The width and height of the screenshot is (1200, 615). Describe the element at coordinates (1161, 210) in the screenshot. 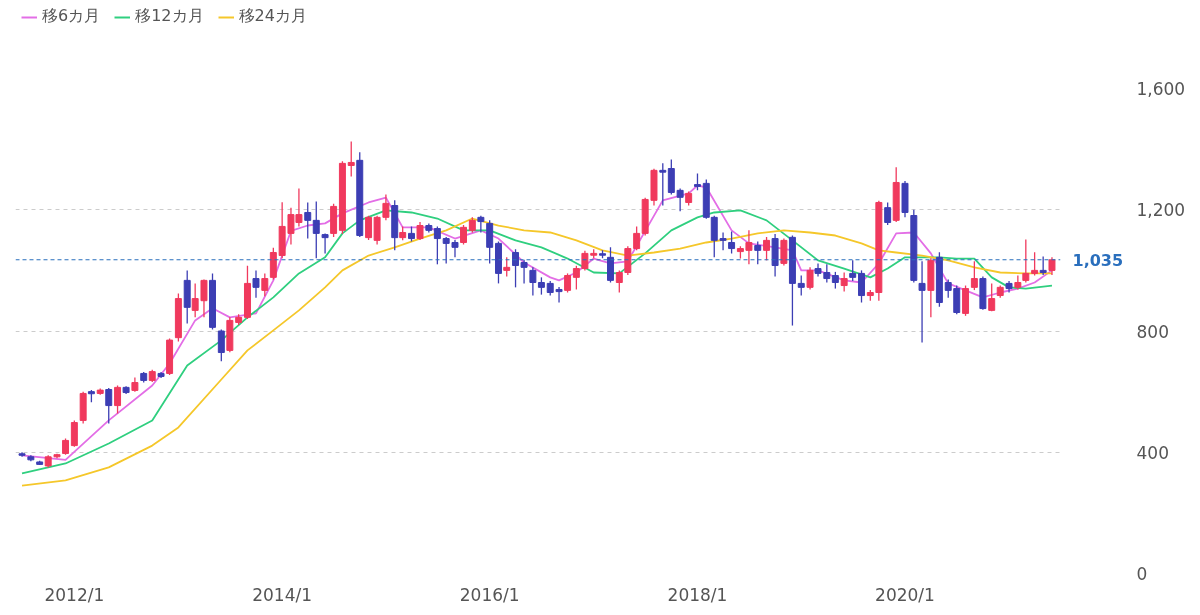

I see `y-tick-label: 1,200` at that location.